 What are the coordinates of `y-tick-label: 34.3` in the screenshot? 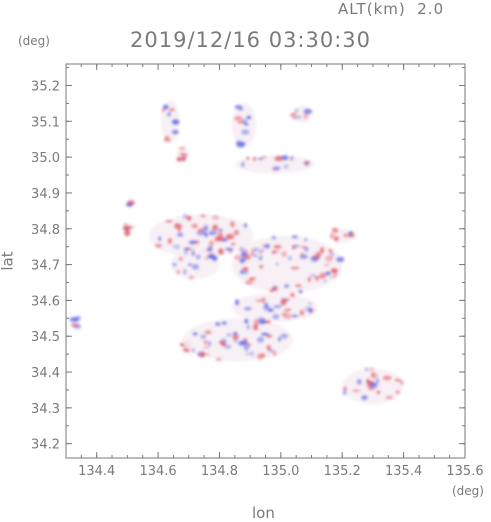 It's located at (45, 409).